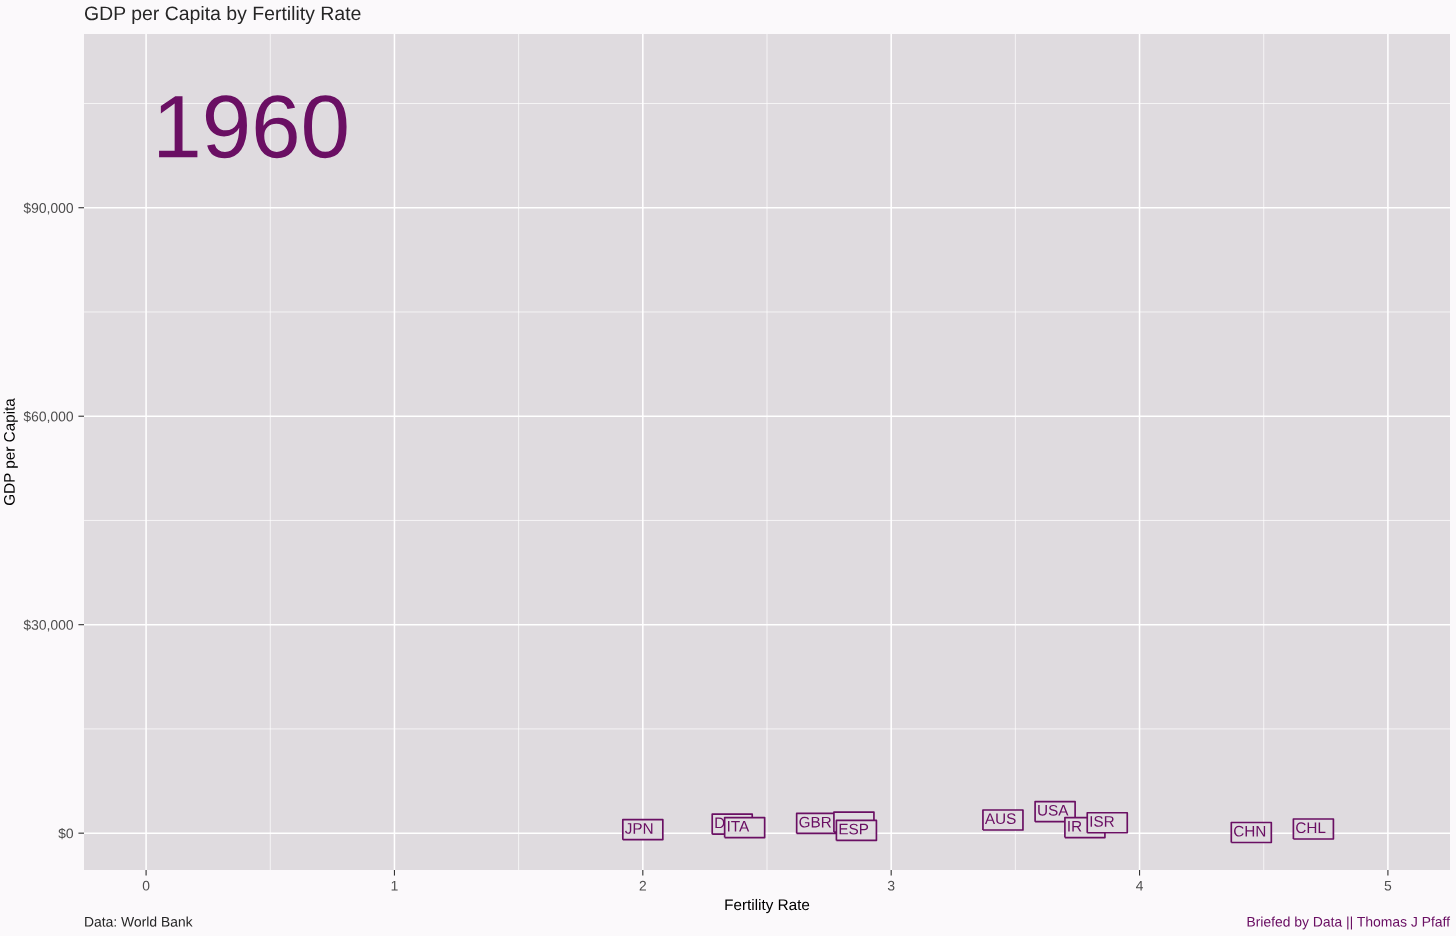 The image size is (1456, 936). I want to click on chart-title: GDP per Capita by Fertility Rate, so click(222, 15).